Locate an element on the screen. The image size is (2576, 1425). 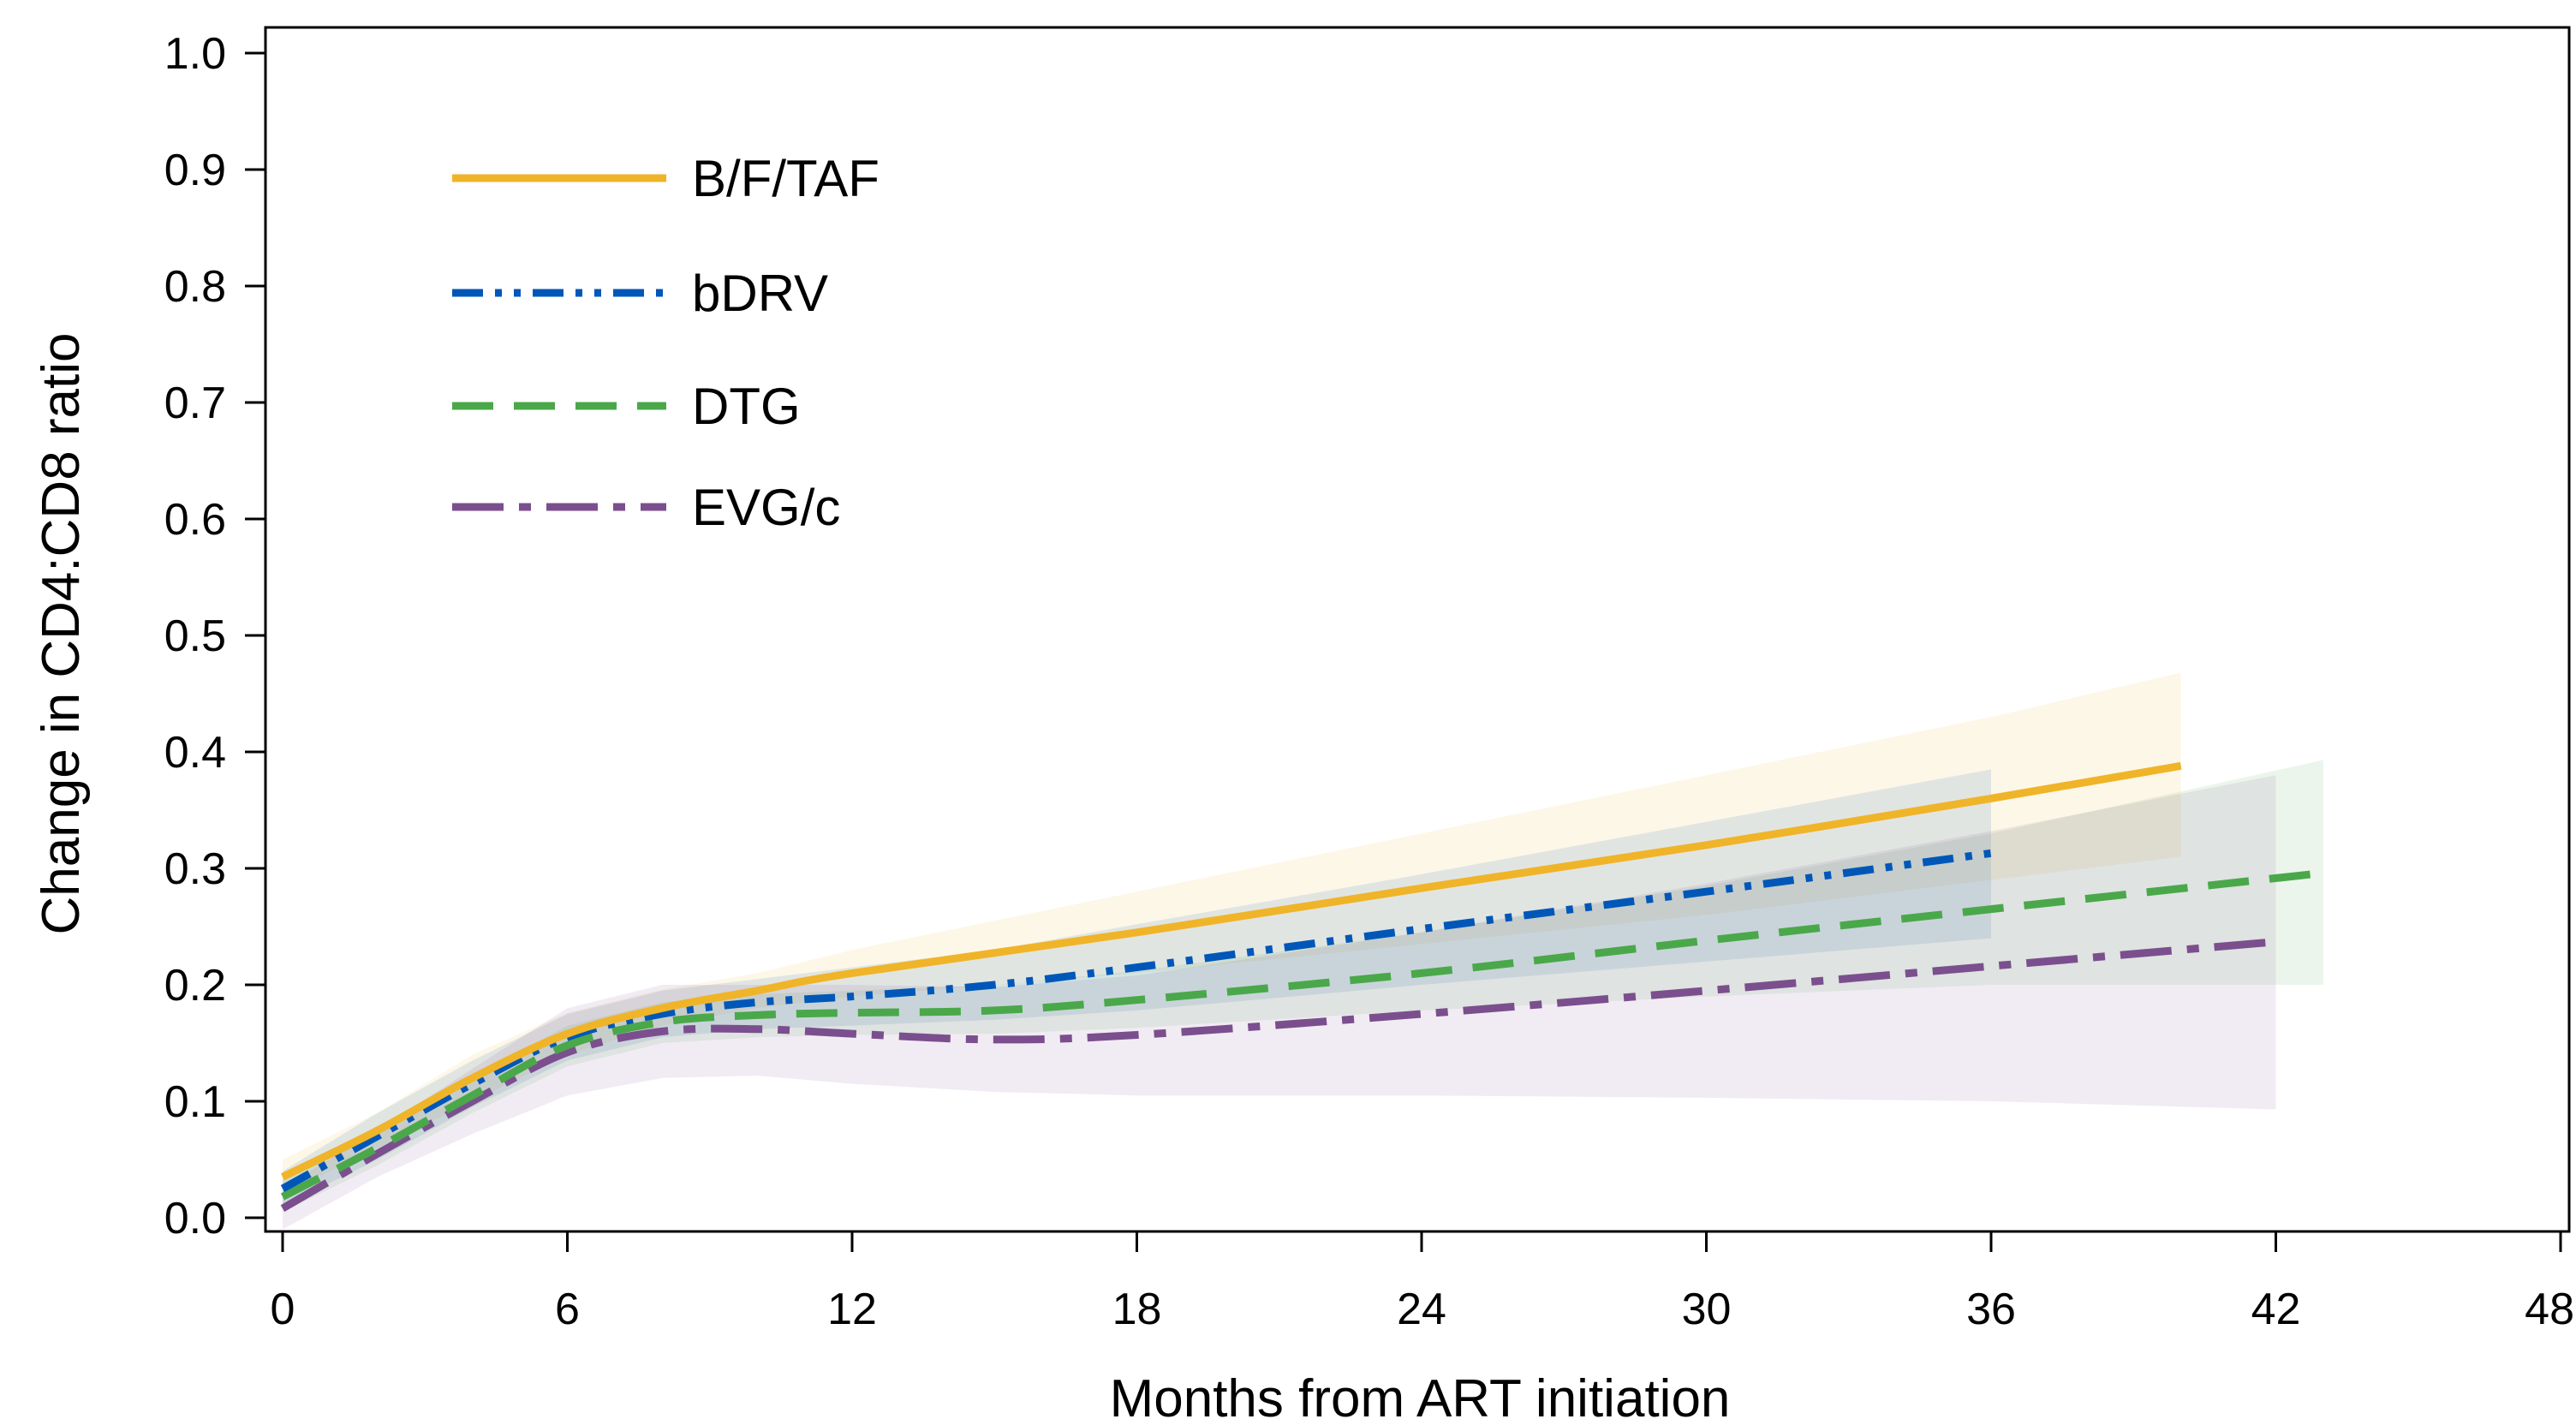
x-tick-label: 42 is located at coordinates (2276, 1309).